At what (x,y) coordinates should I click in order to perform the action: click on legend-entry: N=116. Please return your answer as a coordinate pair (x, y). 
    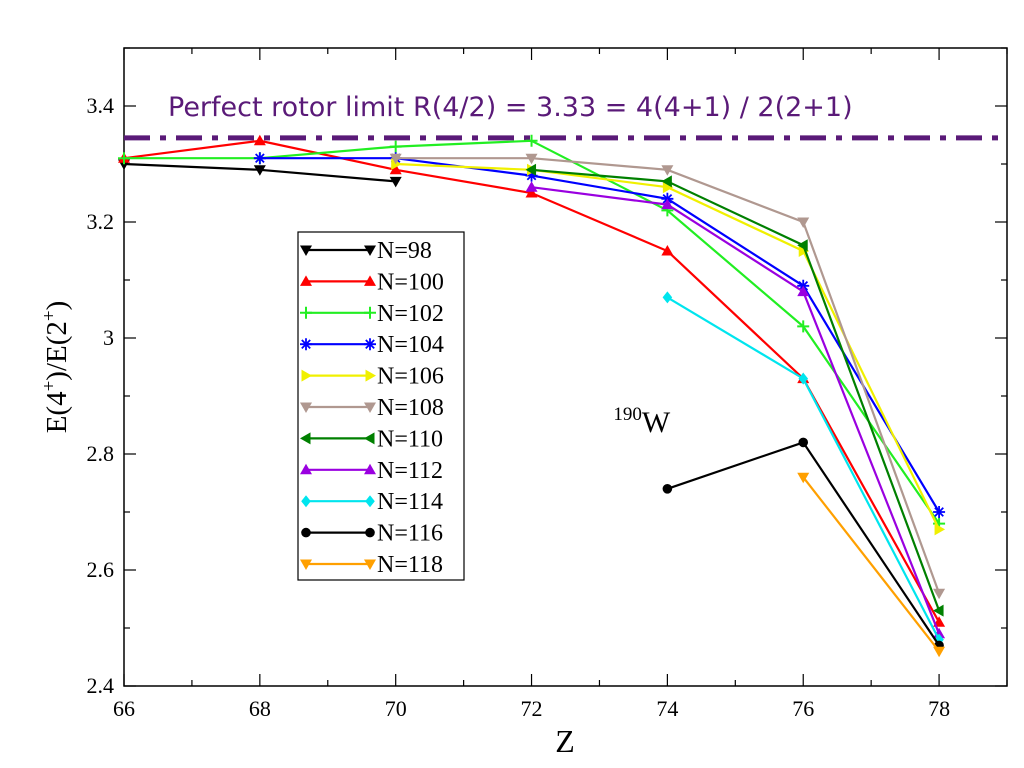
    Looking at the image, I should click on (372, 534).